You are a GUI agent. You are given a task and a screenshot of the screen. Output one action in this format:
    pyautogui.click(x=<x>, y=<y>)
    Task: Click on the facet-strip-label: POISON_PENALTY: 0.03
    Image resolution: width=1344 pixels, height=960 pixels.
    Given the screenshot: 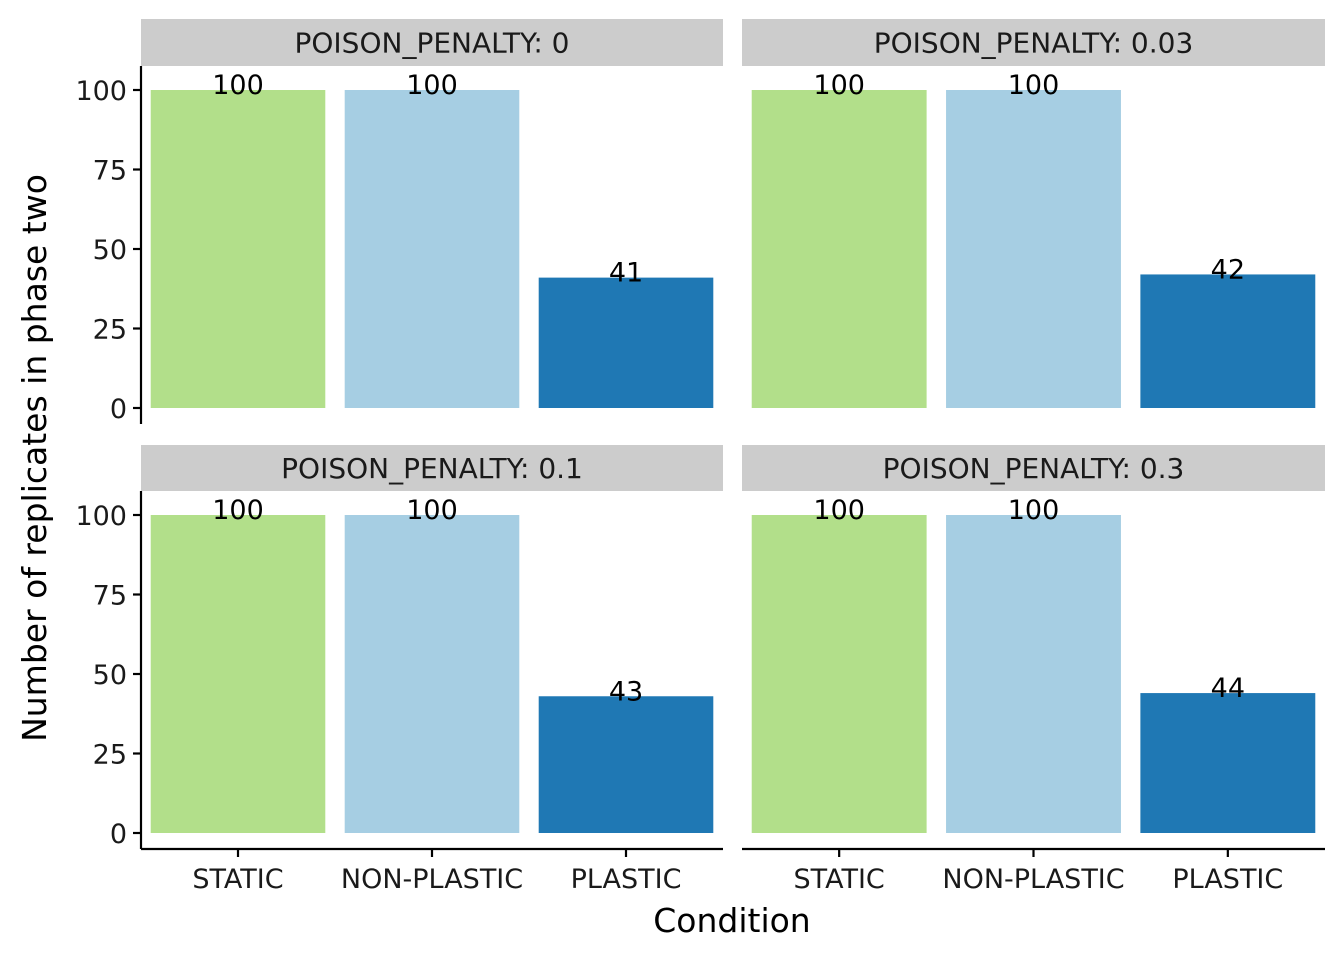 What is the action you would take?
    pyautogui.click(x=1034, y=43)
    